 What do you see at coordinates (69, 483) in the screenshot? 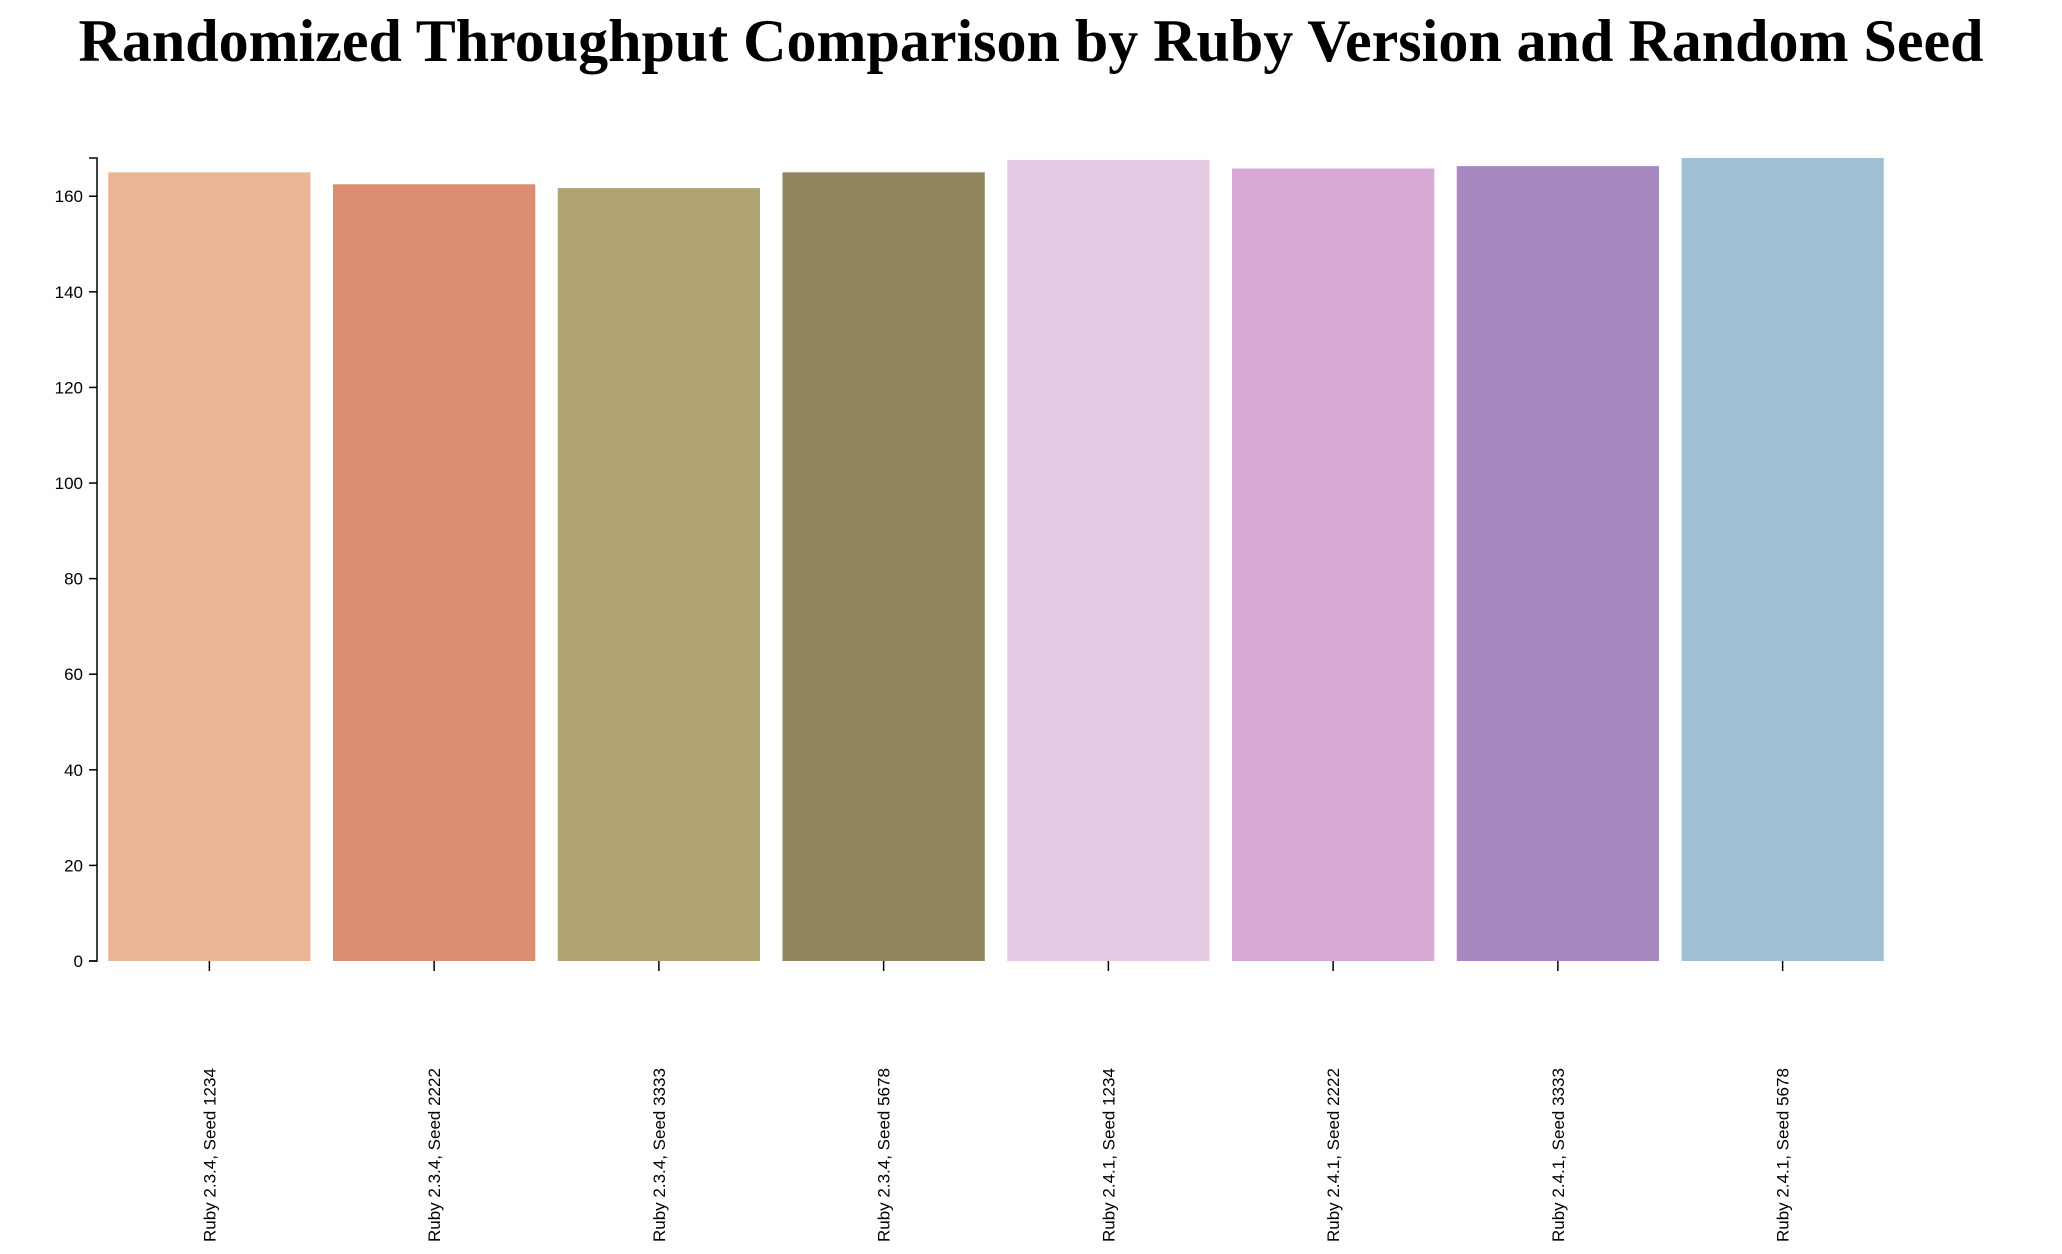
I see `y-tick-label: 100` at bounding box center [69, 483].